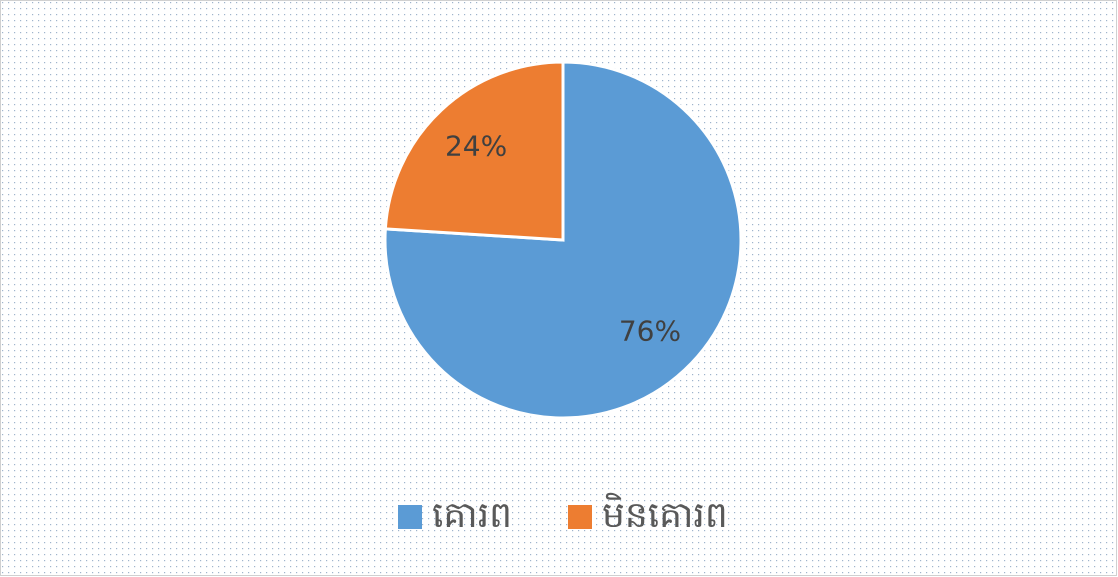  Describe the element at coordinates (476, 145) in the screenshot. I see `data-label: 24%` at that location.